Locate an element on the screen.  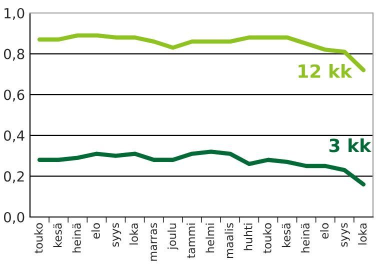
x-tick-label: huhti is located at coordinates (248, 237).